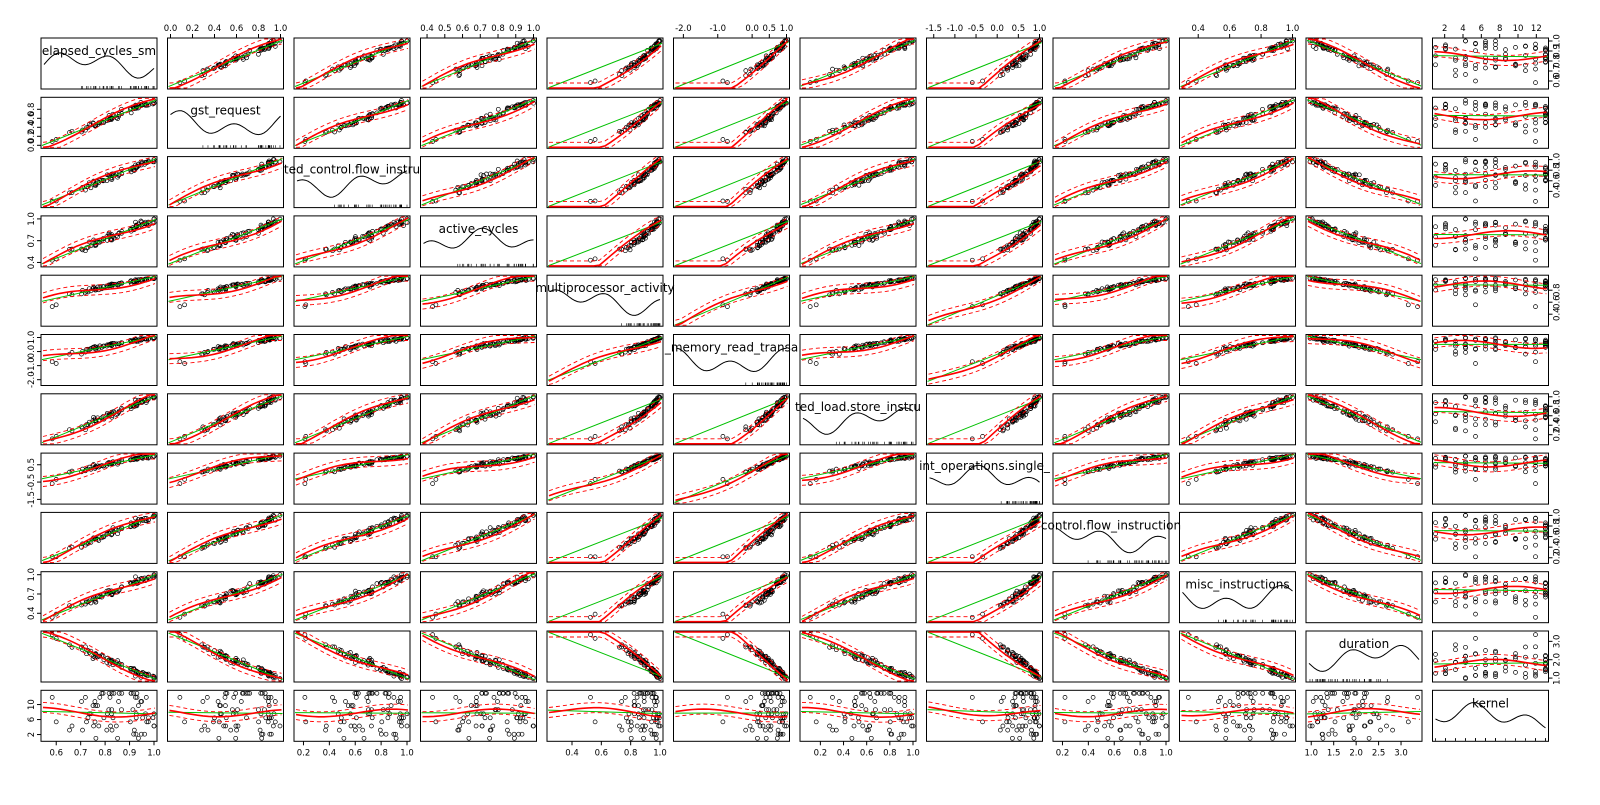  I want to click on variable-label-0: elapsed_cycles_sm, so click(99, 51).